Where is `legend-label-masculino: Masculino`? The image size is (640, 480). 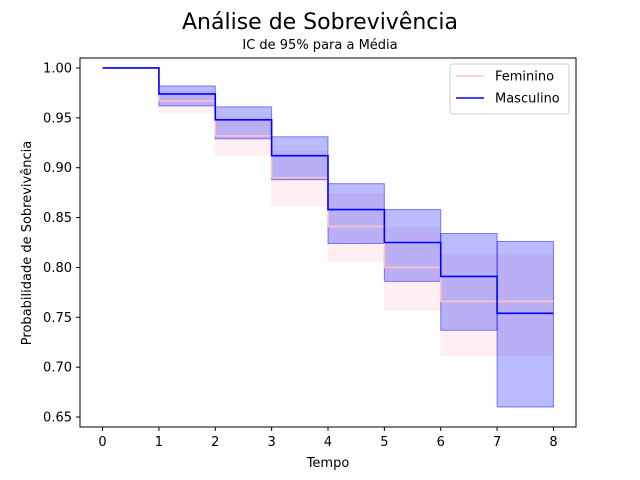 legend-label-masculino: Masculino is located at coordinates (527, 99).